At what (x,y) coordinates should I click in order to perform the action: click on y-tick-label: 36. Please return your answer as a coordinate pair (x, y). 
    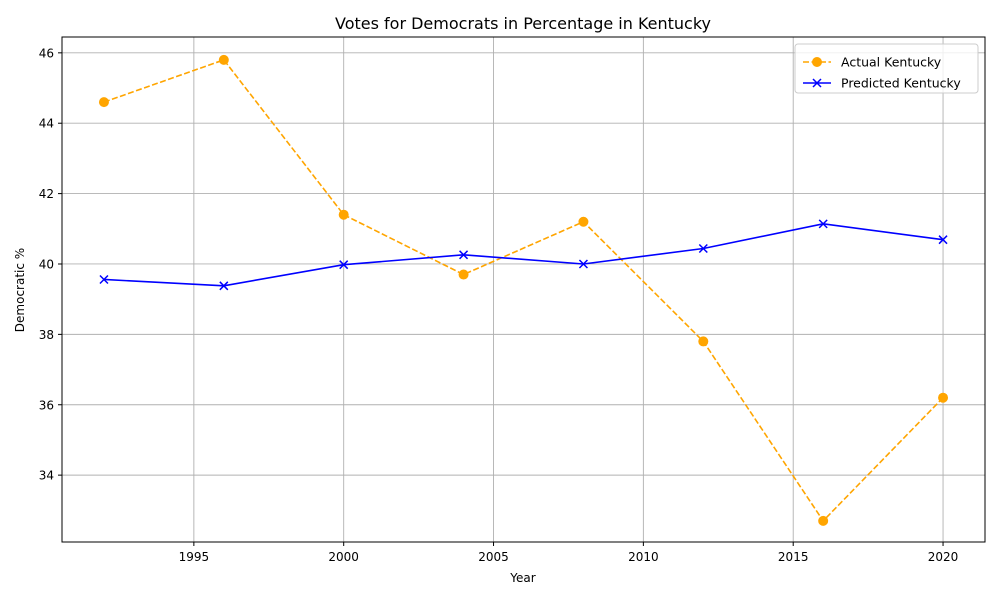
    Looking at the image, I should click on (46, 405).